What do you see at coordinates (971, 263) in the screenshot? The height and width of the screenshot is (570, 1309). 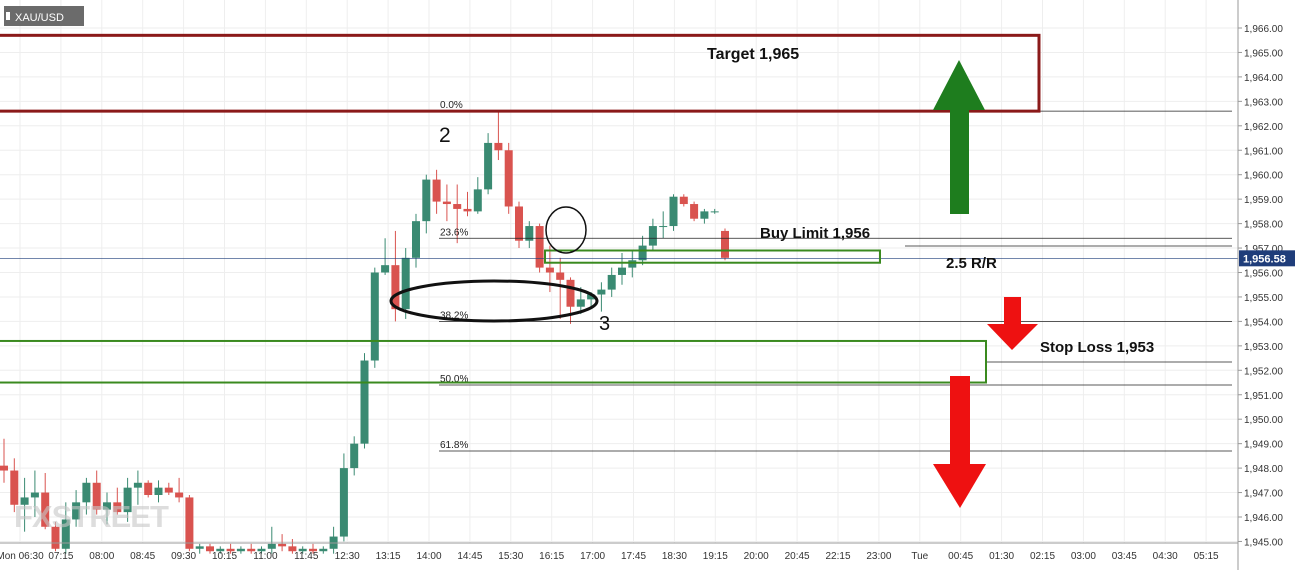 I see `rr-label: 2.5 R/R` at bounding box center [971, 263].